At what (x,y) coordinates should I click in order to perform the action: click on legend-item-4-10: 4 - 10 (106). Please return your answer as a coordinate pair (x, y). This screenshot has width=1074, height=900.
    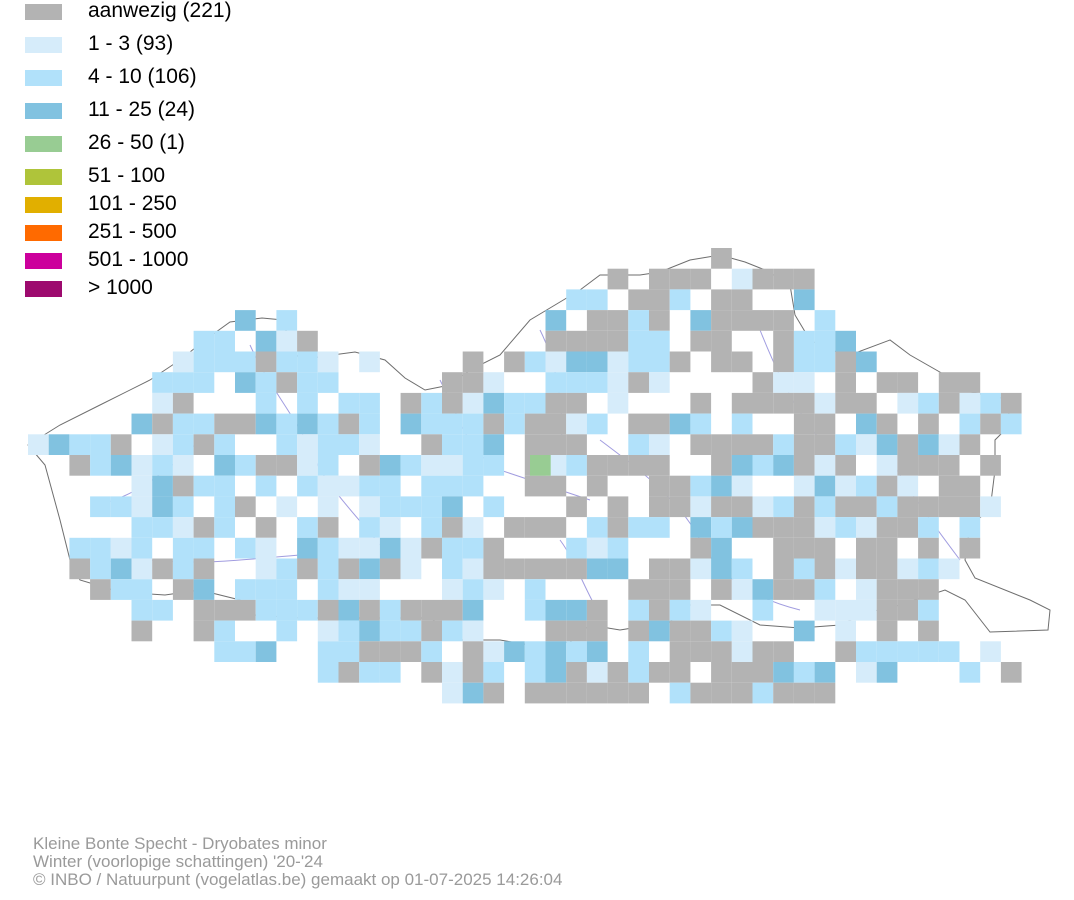
    Looking at the image, I should click on (175, 77).